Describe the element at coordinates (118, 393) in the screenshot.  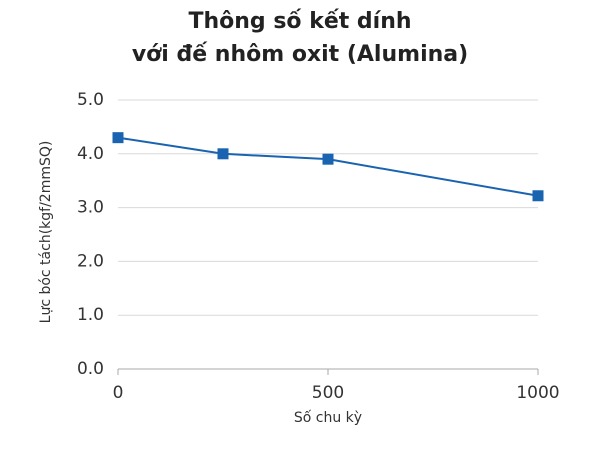
I see `x-tick-label: 0` at that location.